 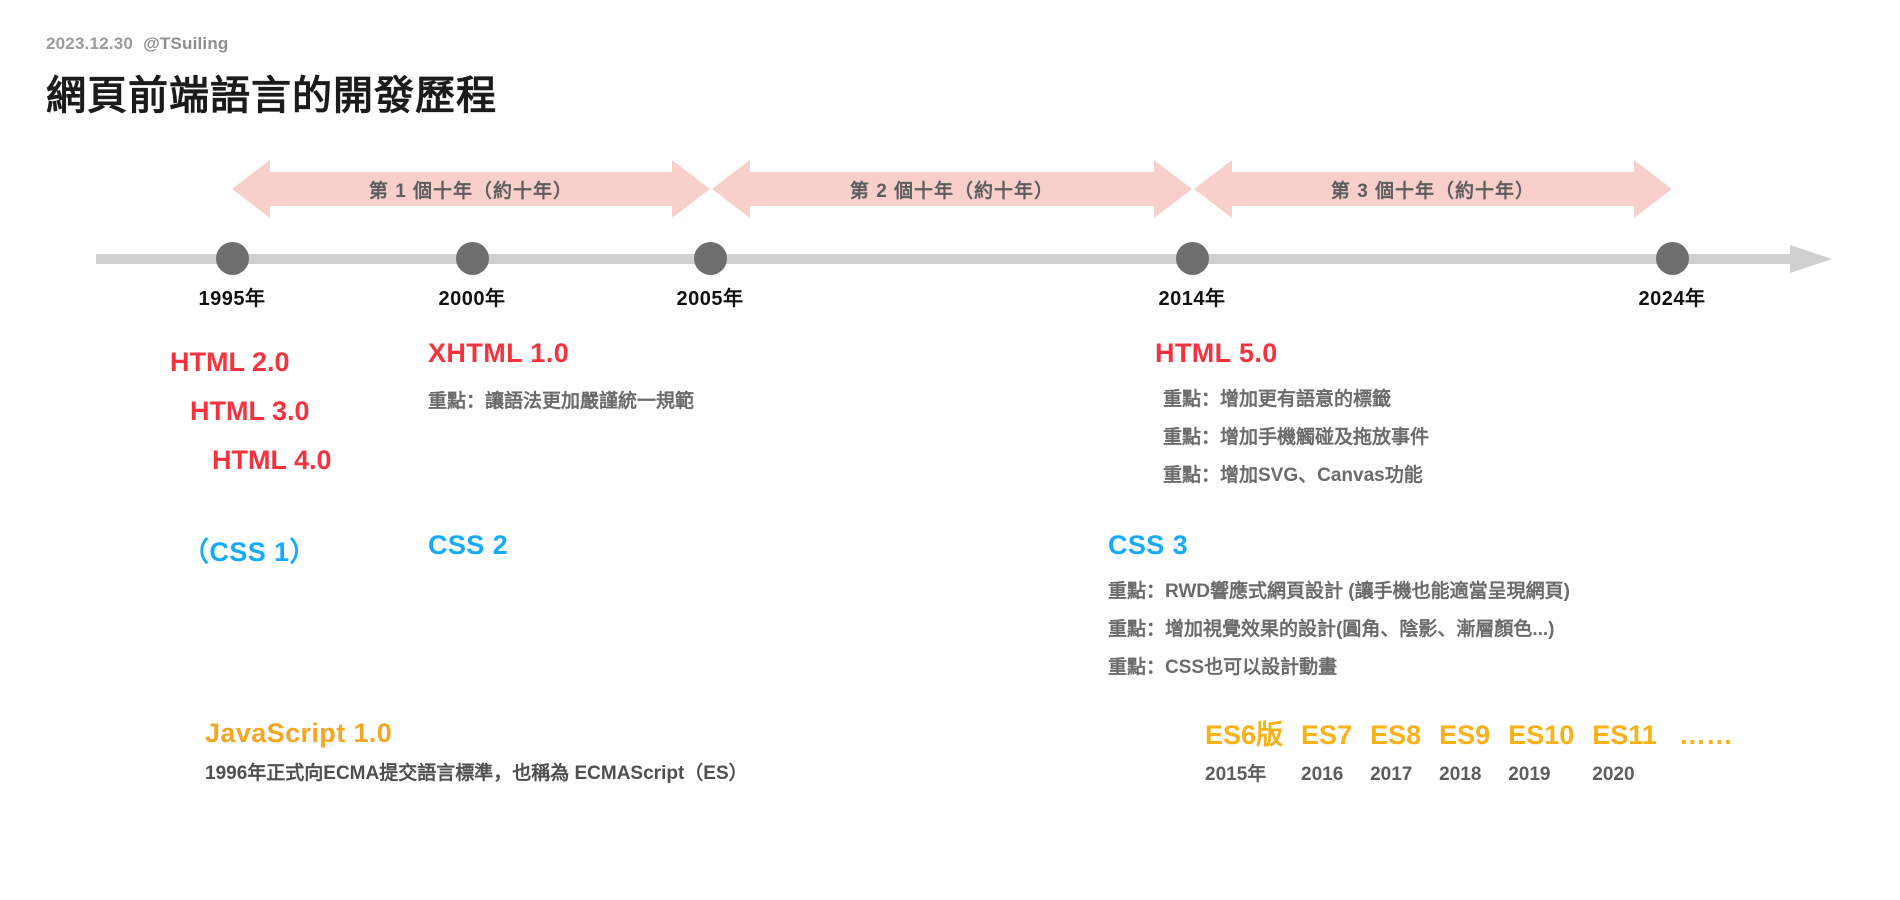 What do you see at coordinates (1460, 774) in the screenshot?
I see `ecmascript-version-year: 2018` at bounding box center [1460, 774].